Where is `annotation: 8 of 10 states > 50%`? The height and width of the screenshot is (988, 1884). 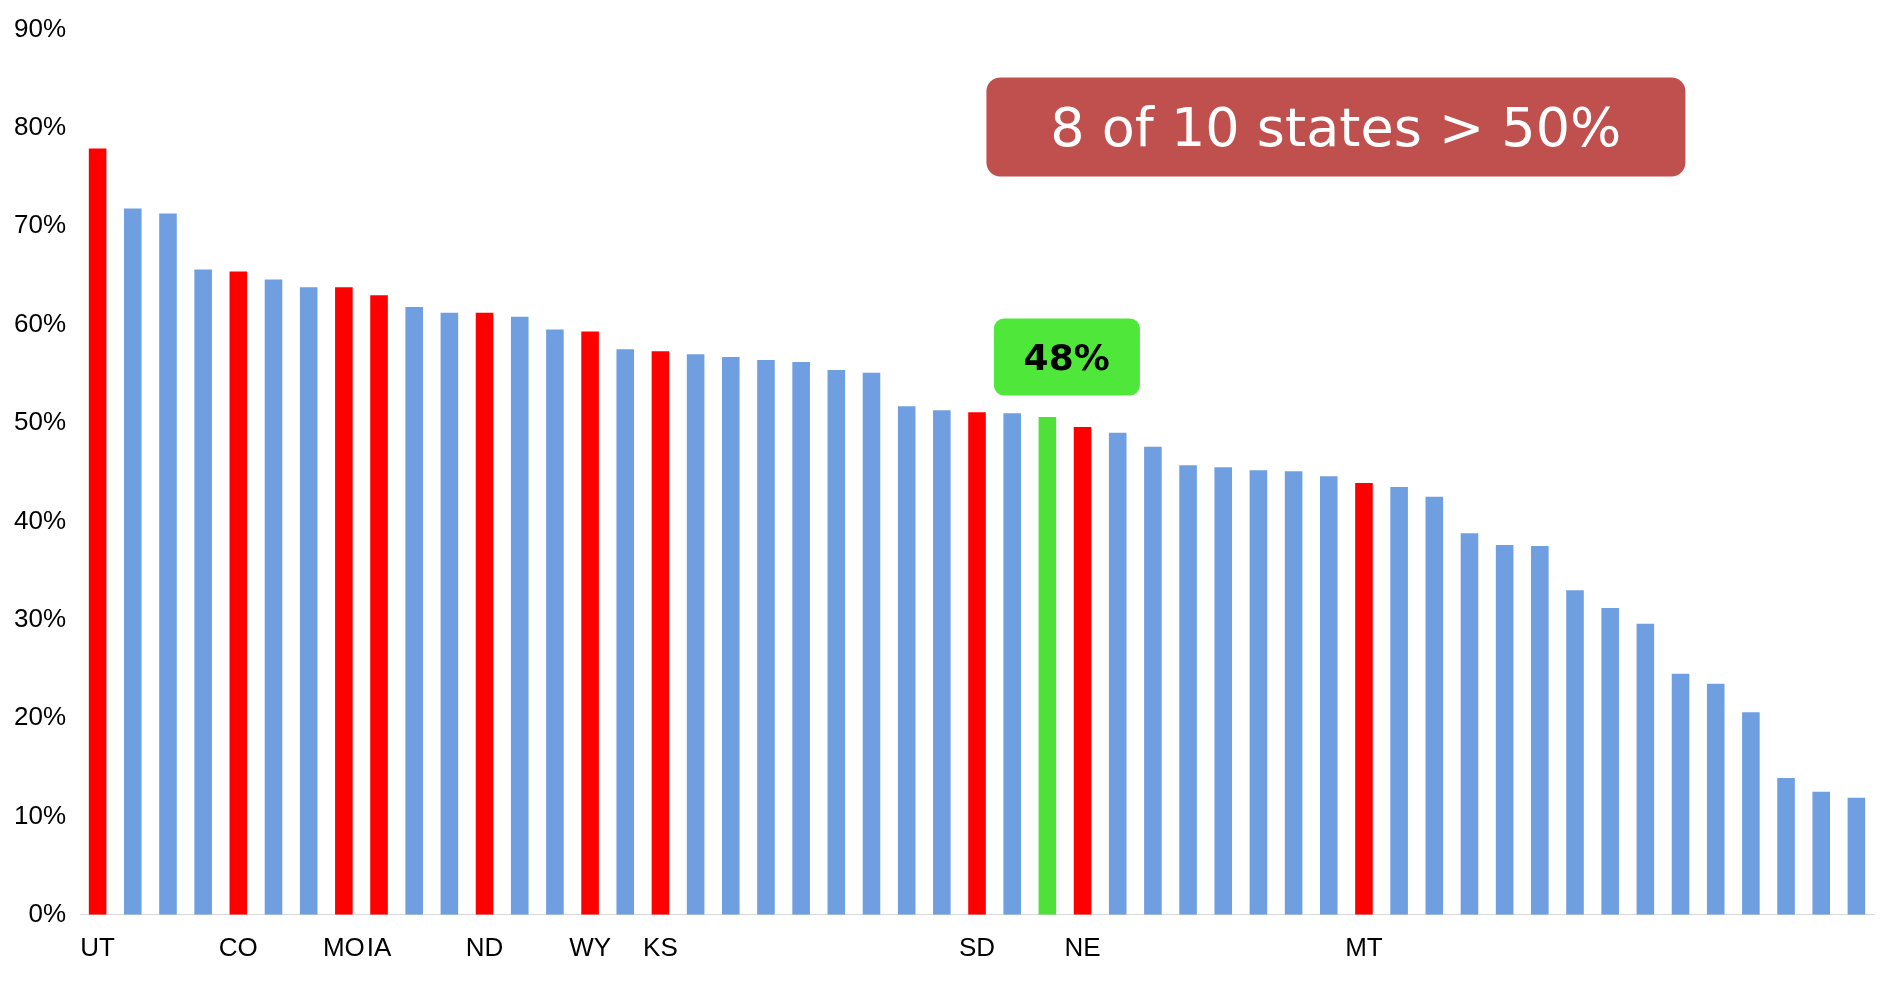
annotation: 8 of 10 states > 50% is located at coordinates (1336, 127).